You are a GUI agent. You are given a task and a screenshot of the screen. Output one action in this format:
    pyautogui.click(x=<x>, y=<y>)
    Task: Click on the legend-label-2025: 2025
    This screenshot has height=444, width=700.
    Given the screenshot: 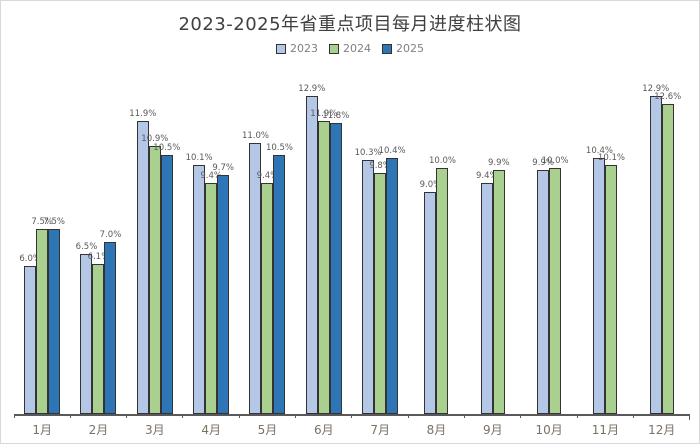 What is the action you would take?
    pyautogui.click(x=410, y=48)
    